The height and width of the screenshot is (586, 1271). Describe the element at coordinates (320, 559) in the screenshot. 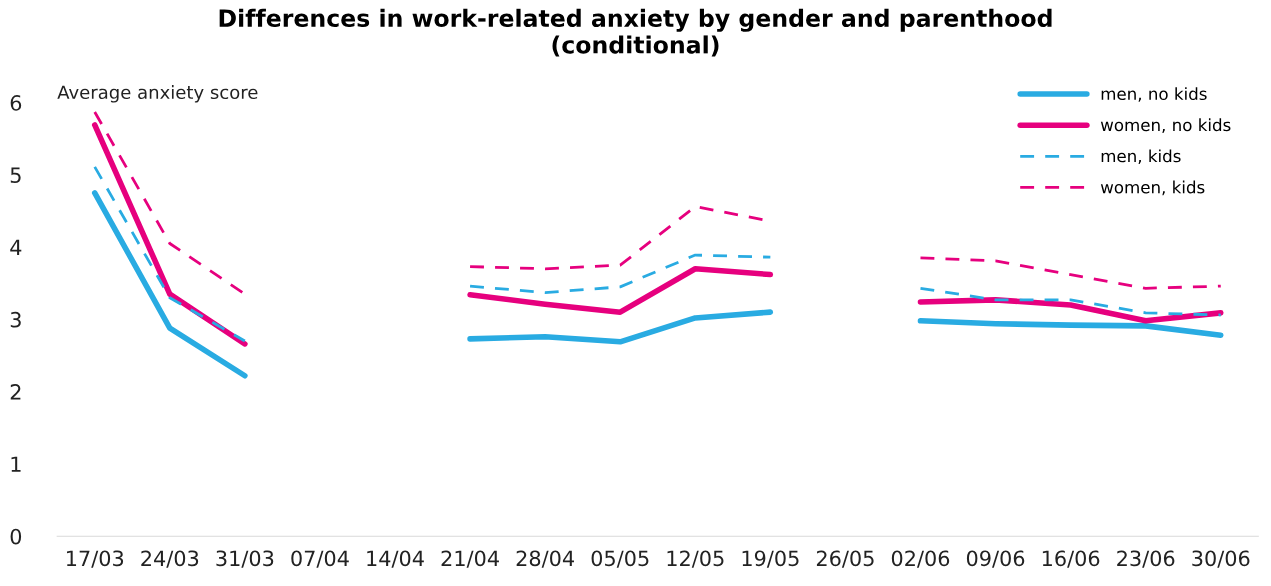

I see `x-tick-label: 07/04` at that location.